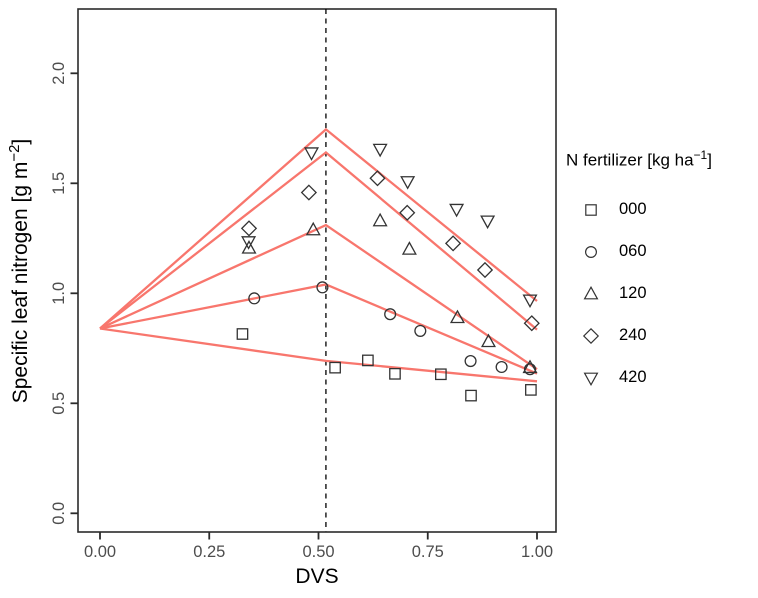  I want to click on legend-diamond-icon, so click(591, 335).